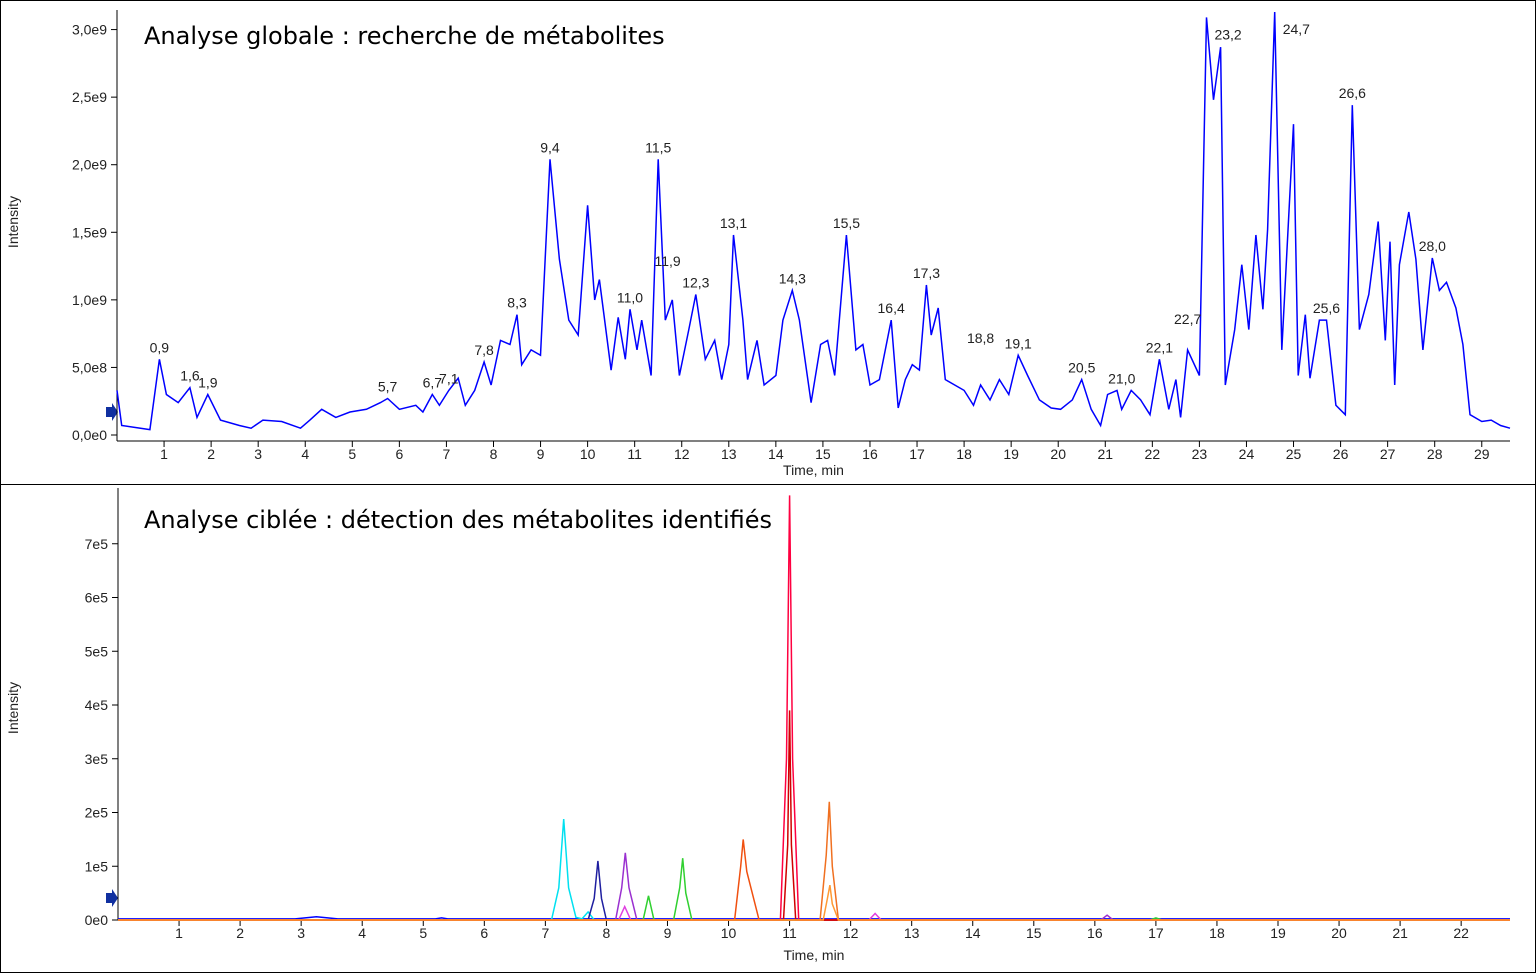 The width and height of the screenshot is (1536, 978). Describe the element at coordinates (891, 308) in the screenshot. I see `peak-label: 16,4` at that location.